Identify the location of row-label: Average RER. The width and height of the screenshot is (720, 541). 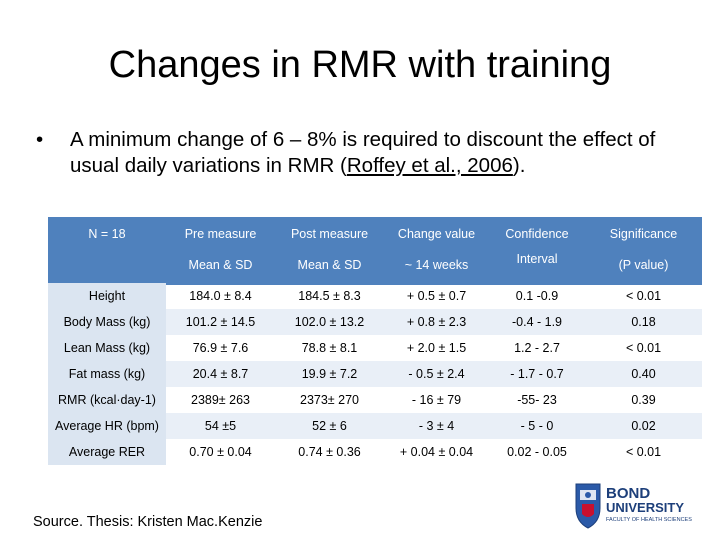
(107, 452).